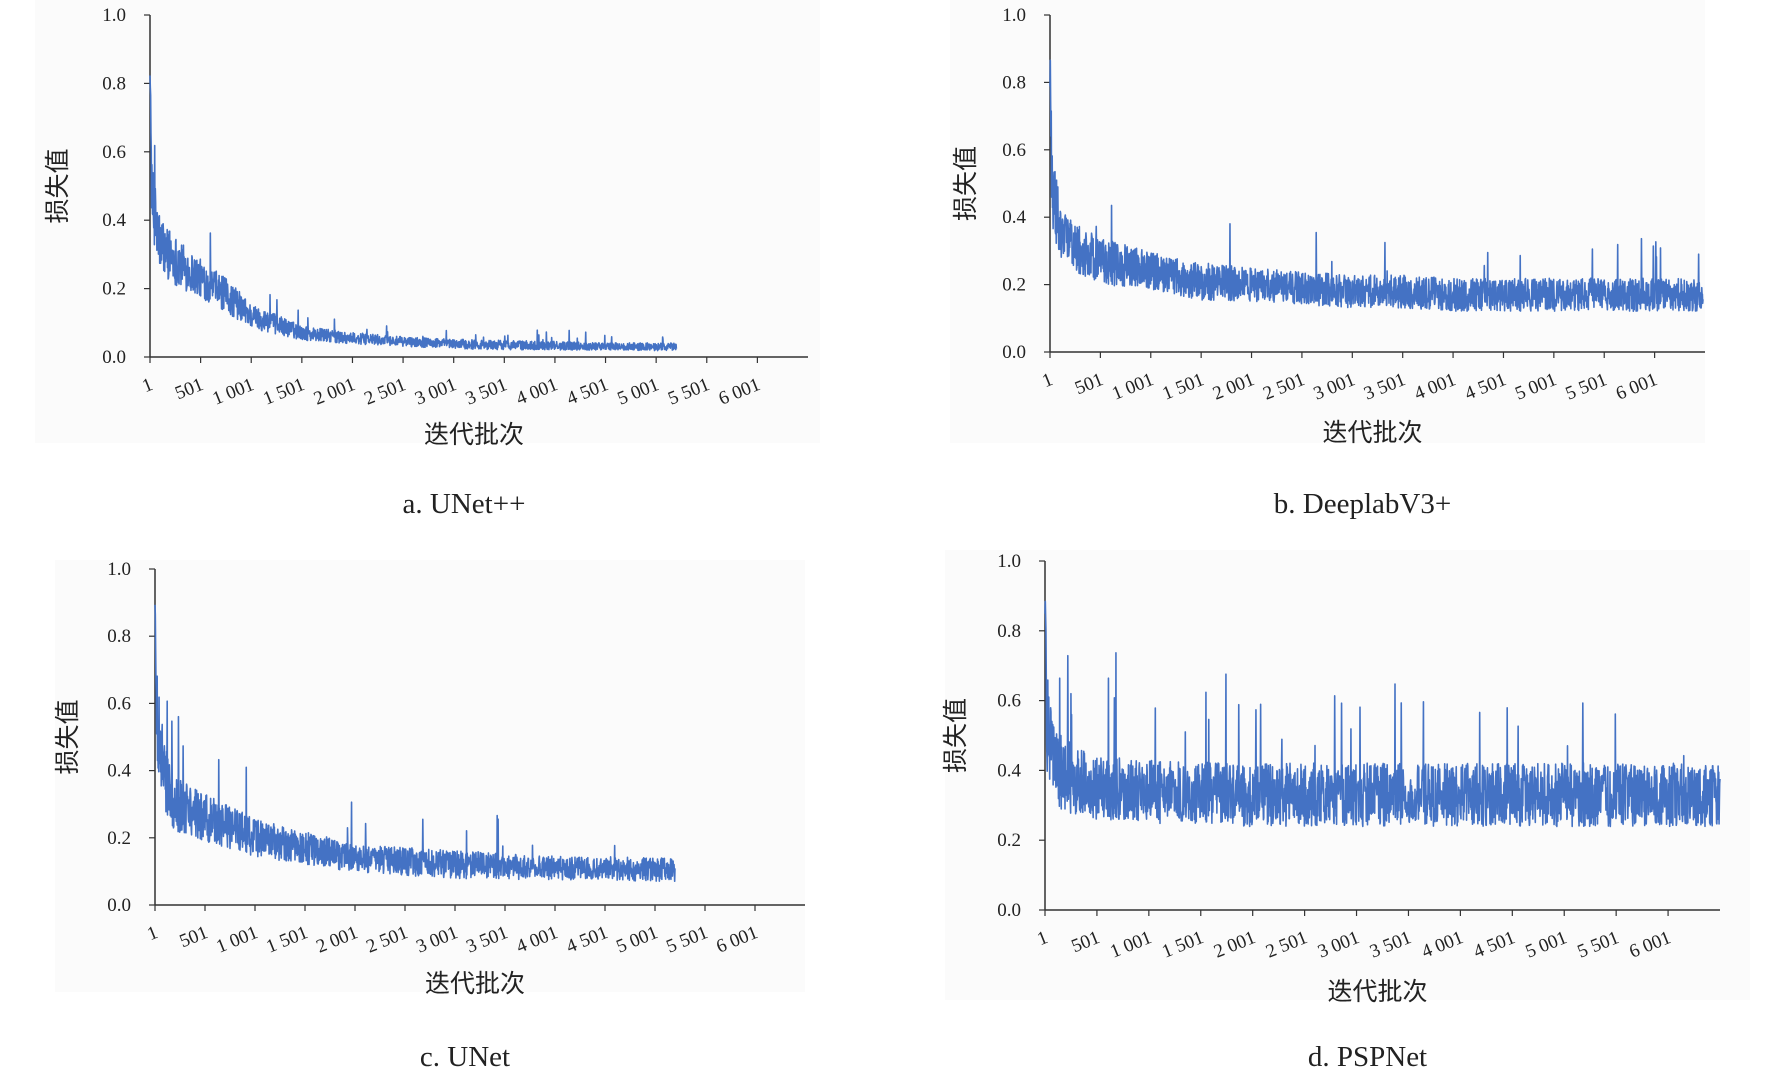 This screenshot has width=1780, height=1070. What do you see at coordinates (465, 1055) in the screenshot?
I see `chart-caption: c. UNet` at bounding box center [465, 1055].